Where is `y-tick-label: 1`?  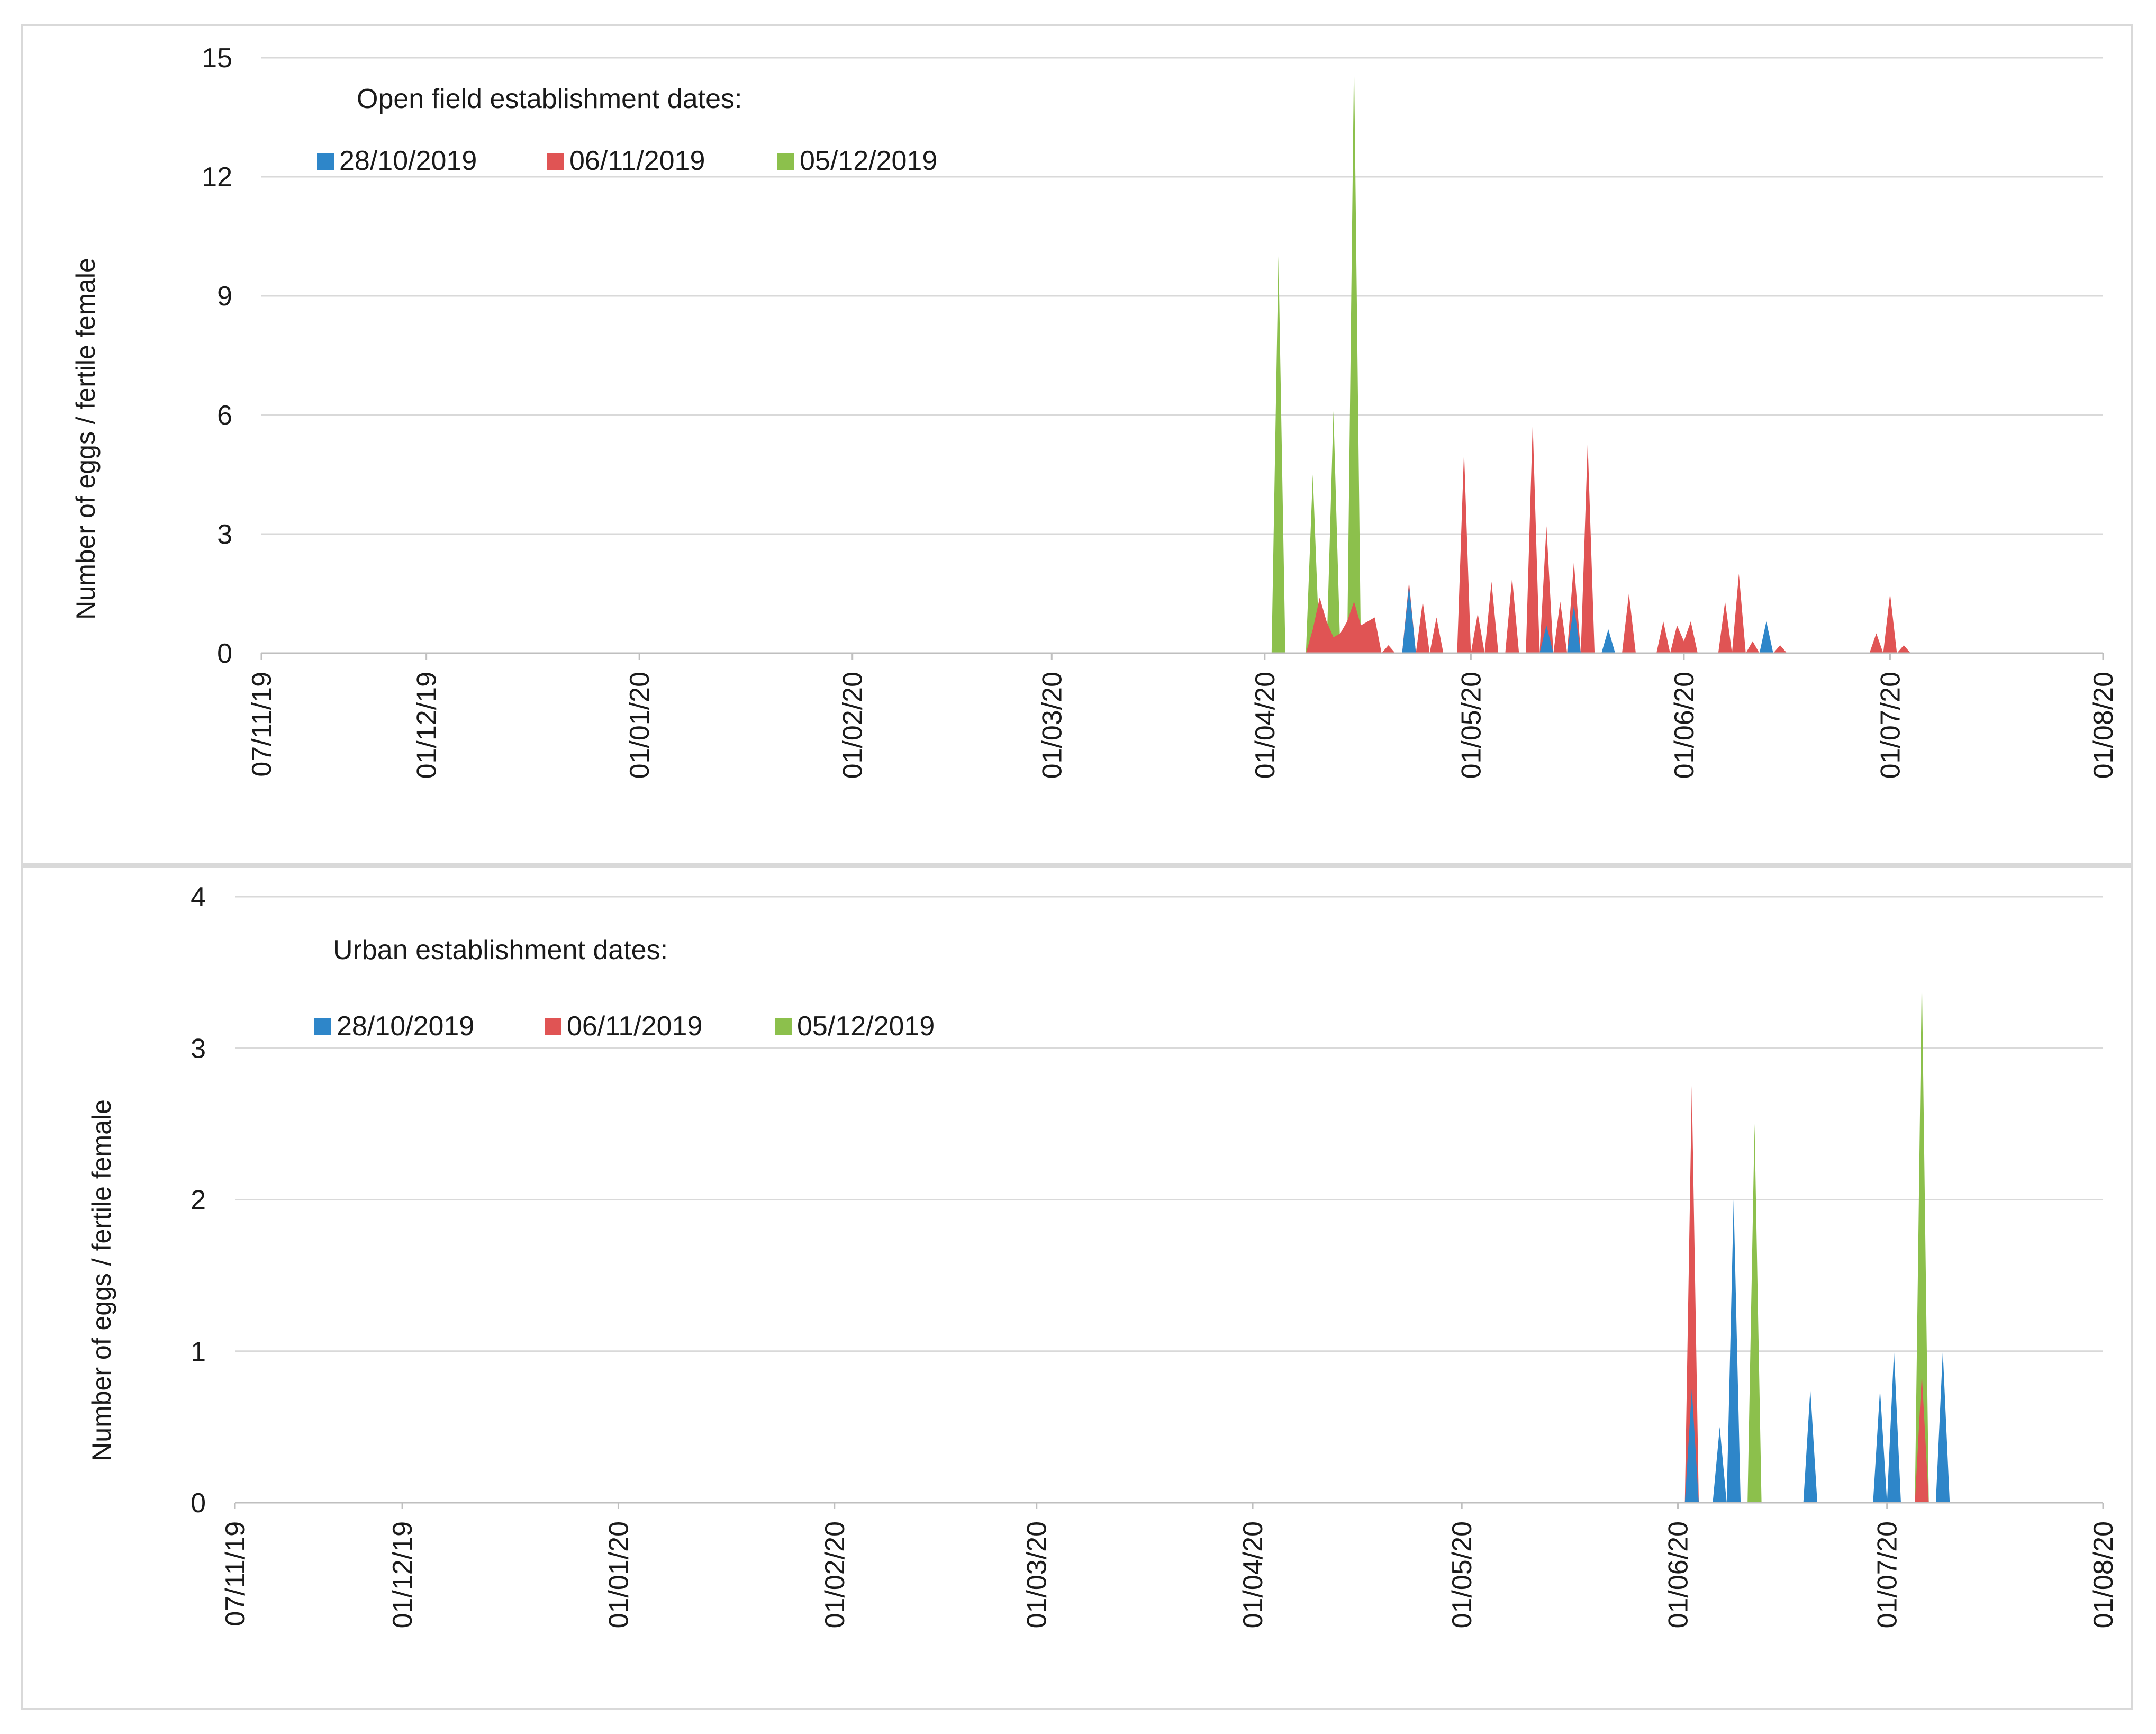
y-tick-label: 1 is located at coordinates (198, 1351).